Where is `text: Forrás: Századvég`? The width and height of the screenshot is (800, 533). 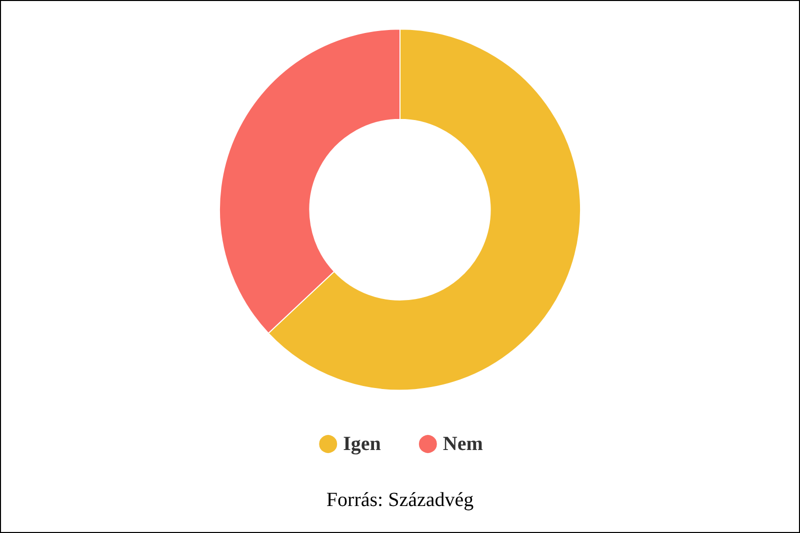
text: Forrás: Századvég is located at coordinates (400, 500).